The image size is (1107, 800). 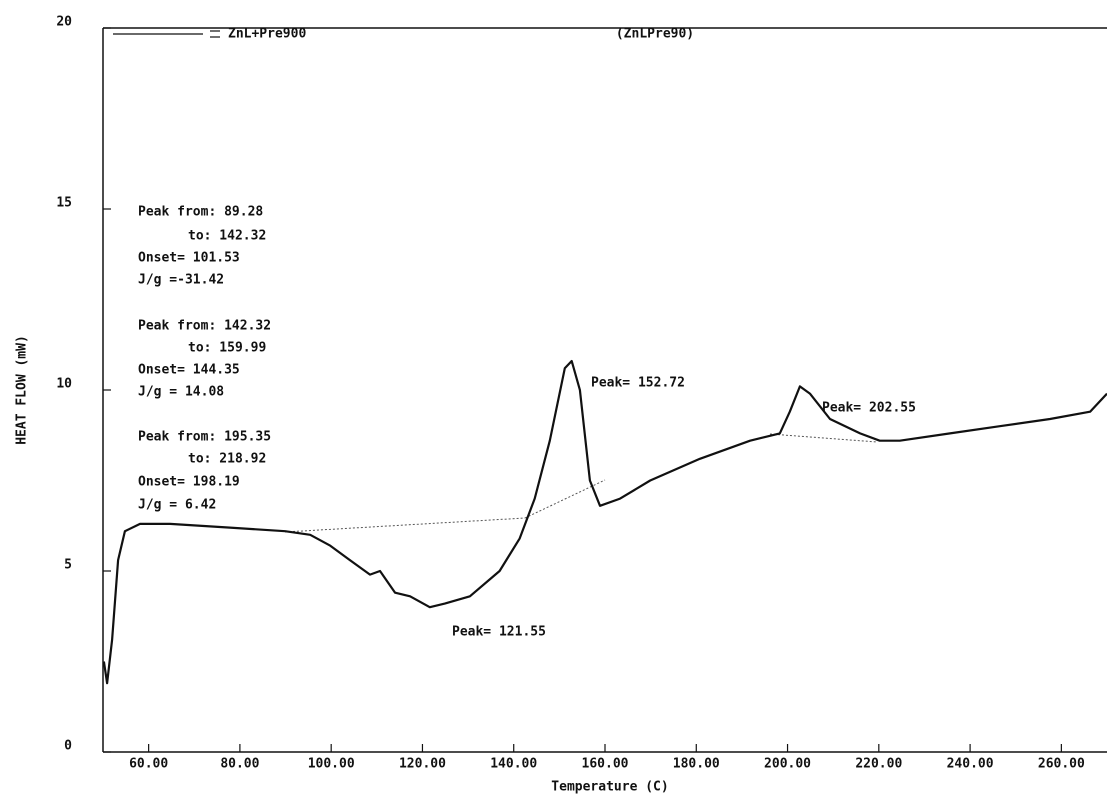 I want to click on chart-title: (ZnLPre90), so click(x=655, y=34).